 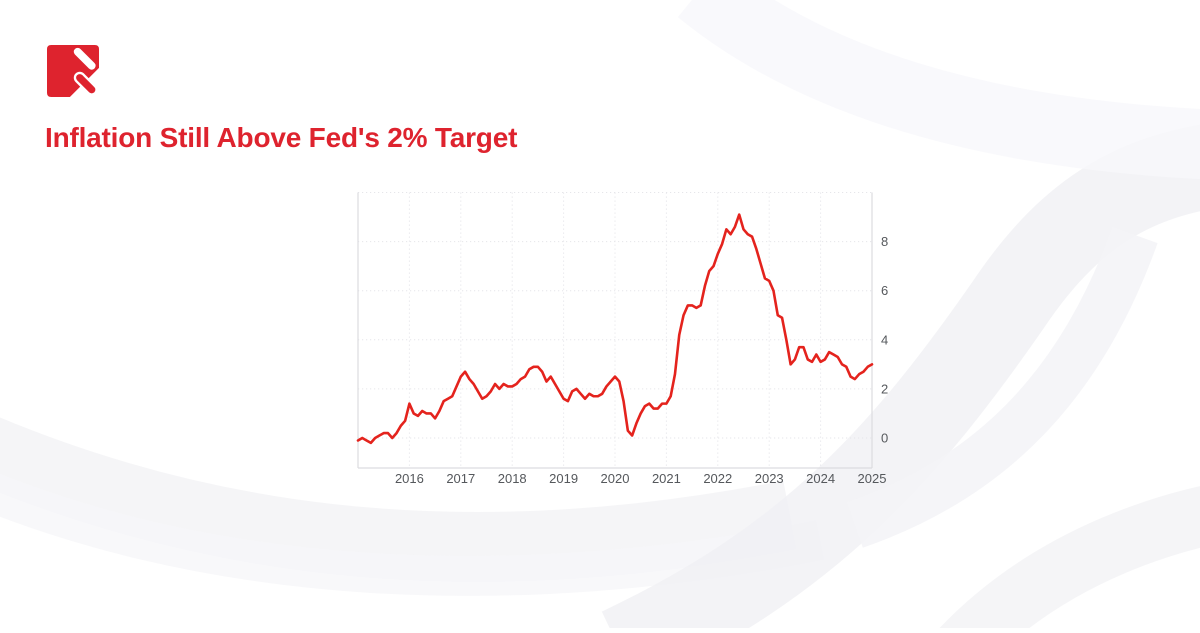 I want to click on swoosh-curve-top-right, so click(x=938, y=90).